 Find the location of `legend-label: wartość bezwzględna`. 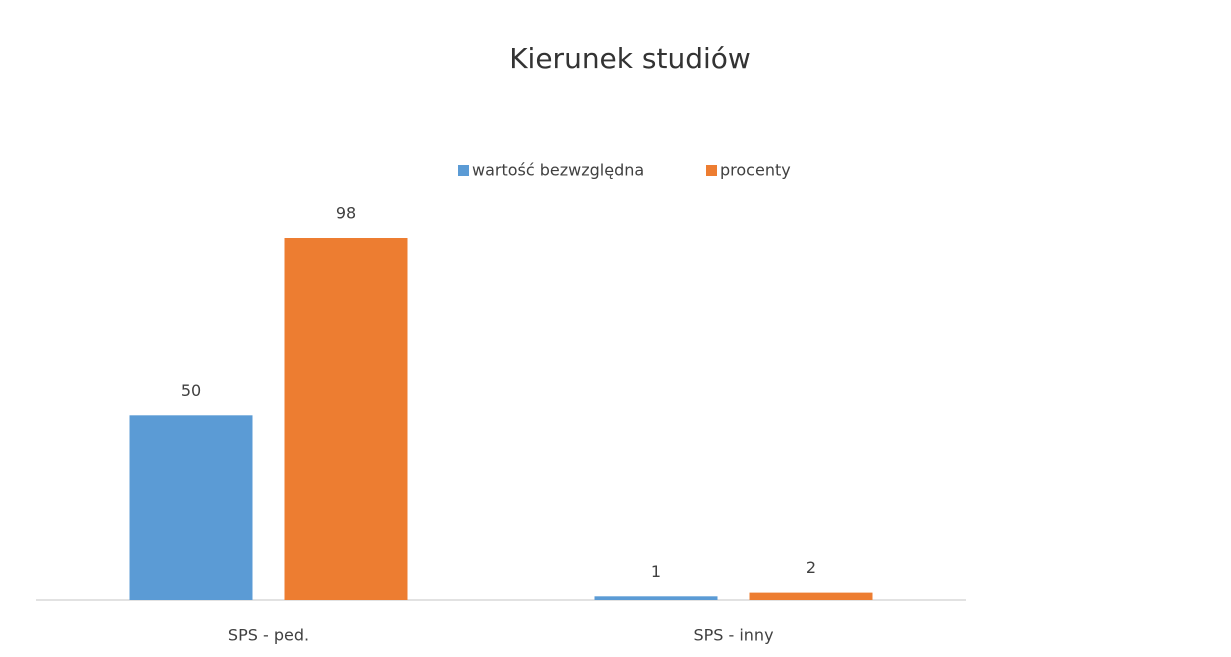

legend-label: wartość bezwzględna is located at coordinates (558, 170).